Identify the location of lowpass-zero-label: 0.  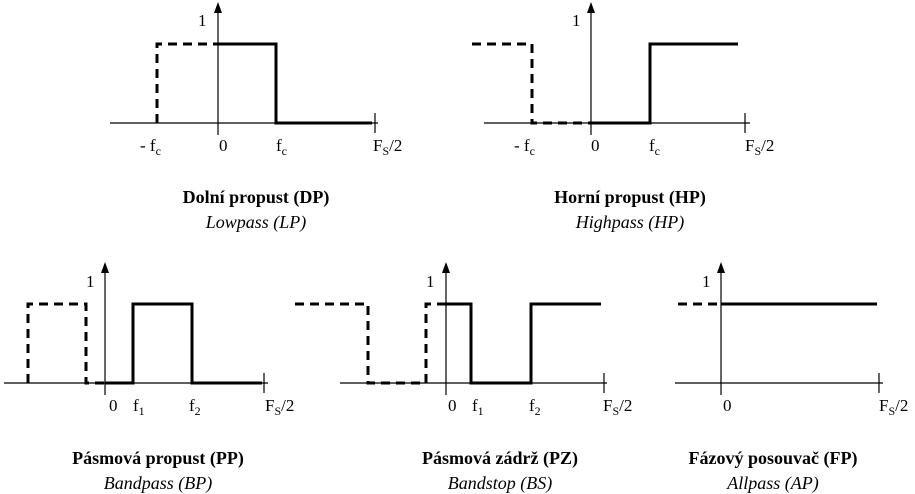
(223, 145).